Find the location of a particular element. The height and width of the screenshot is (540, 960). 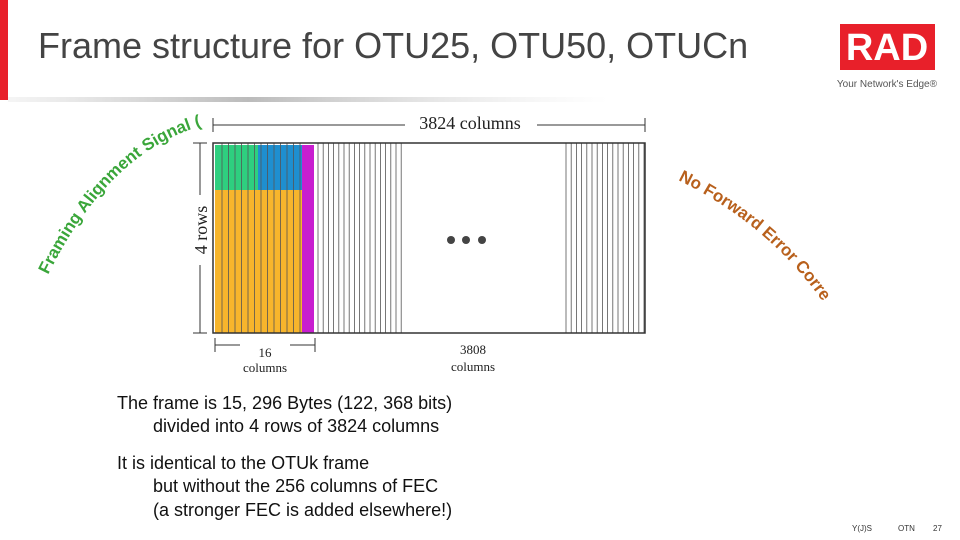

width-label: 3824 columns is located at coordinates (470, 123).